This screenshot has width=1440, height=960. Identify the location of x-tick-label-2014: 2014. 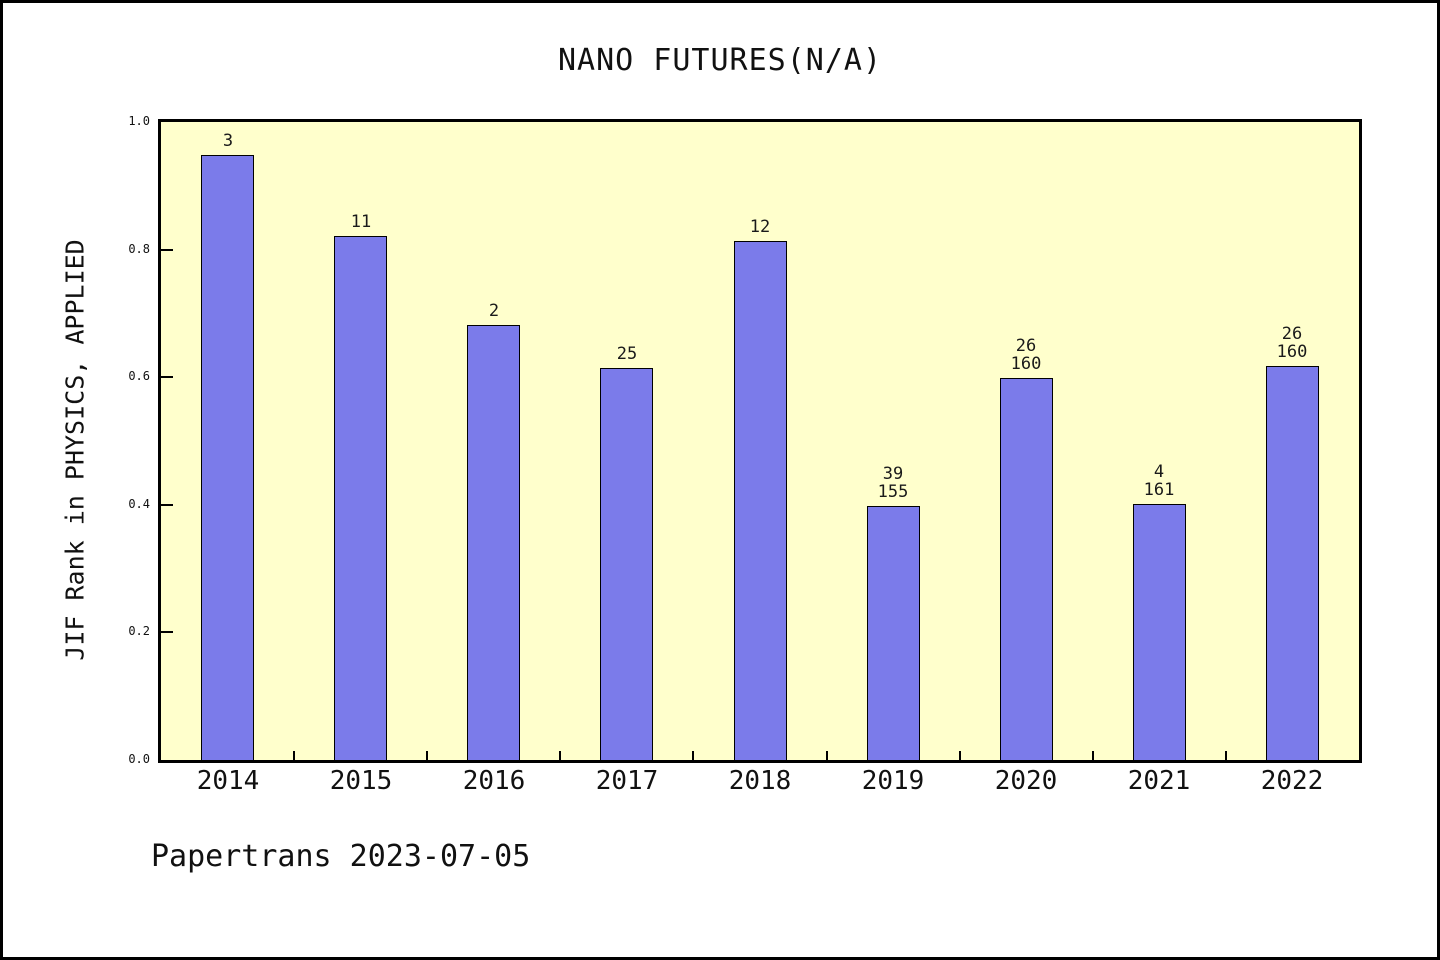
(228, 781).